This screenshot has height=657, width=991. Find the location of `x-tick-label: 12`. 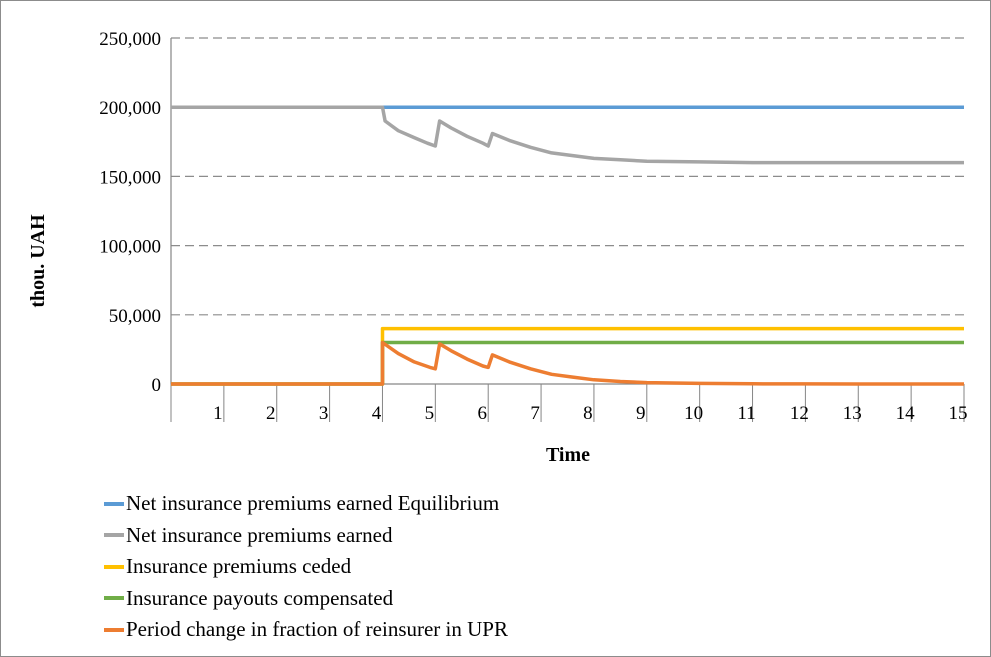

x-tick-label: 12 is located at coordinates (799, 413).